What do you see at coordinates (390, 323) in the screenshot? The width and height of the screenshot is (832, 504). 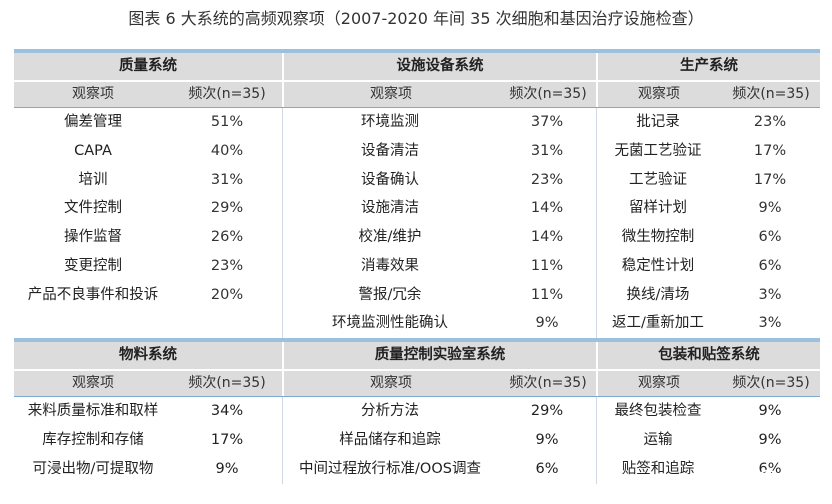 I see `observation-item: 环境监测性能确认` at bounding box center [390, 323].